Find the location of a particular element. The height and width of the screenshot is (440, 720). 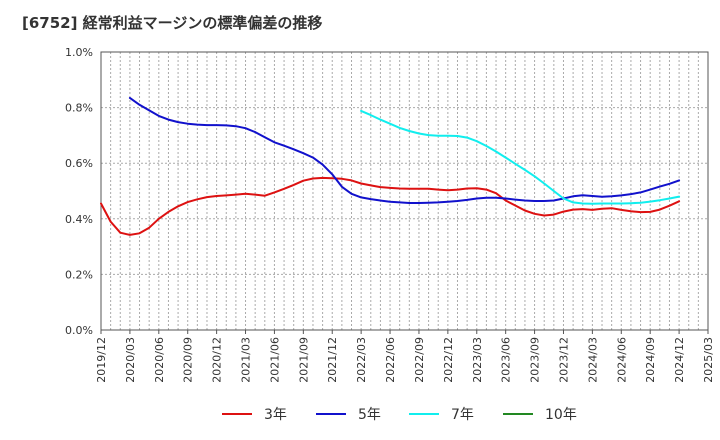

legend: 3年 5年 7年 10年 is located at coordinates (399, 415).